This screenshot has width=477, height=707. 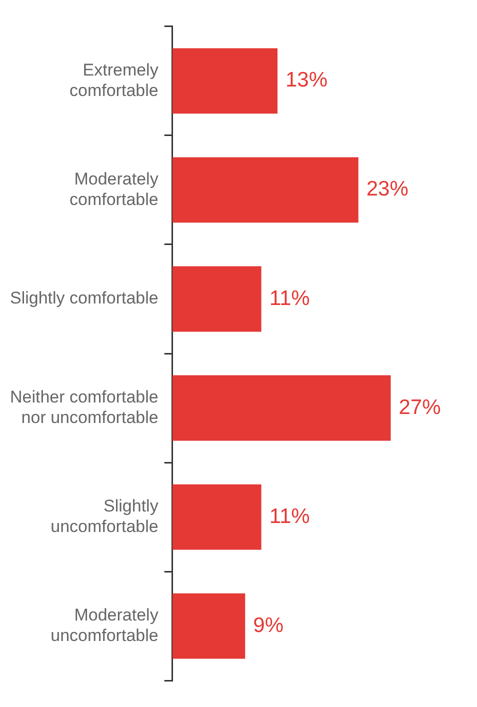 What do you see at coordinates (419, 407) in the screenshot?
I see `data-label: 27%` at bounding box center [419, 407].